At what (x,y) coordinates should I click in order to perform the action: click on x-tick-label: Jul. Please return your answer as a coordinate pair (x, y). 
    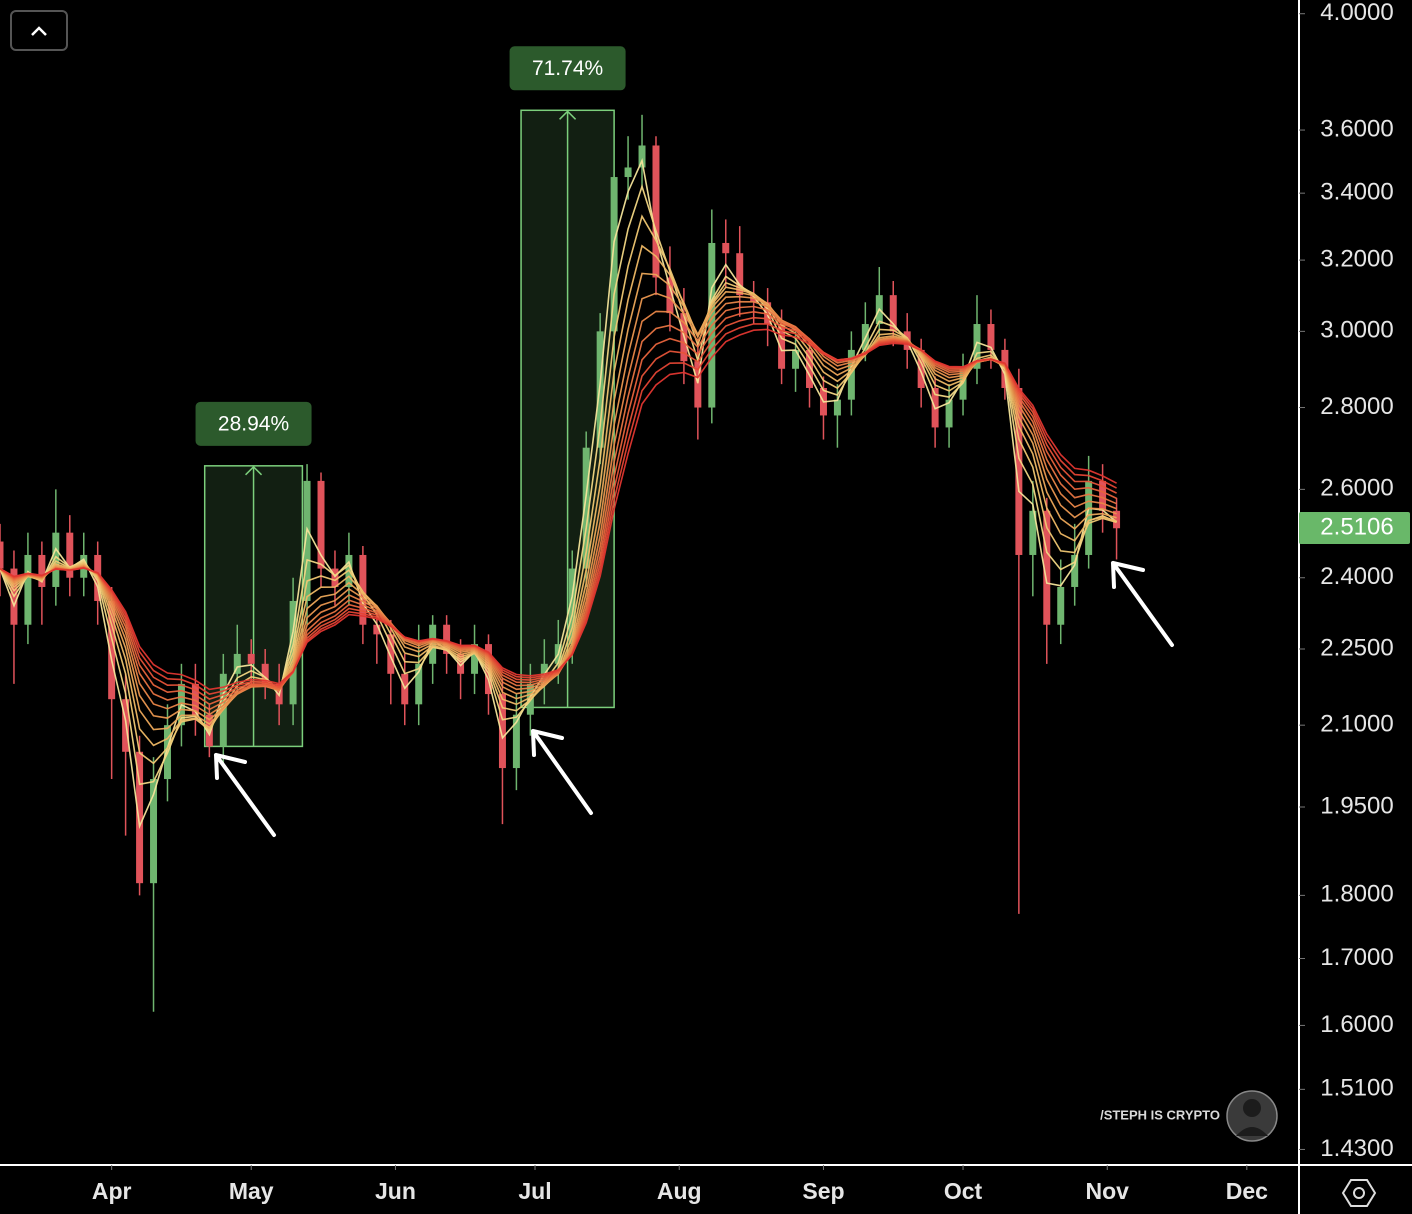
    Looking at the image, I should click on (534, 1191).